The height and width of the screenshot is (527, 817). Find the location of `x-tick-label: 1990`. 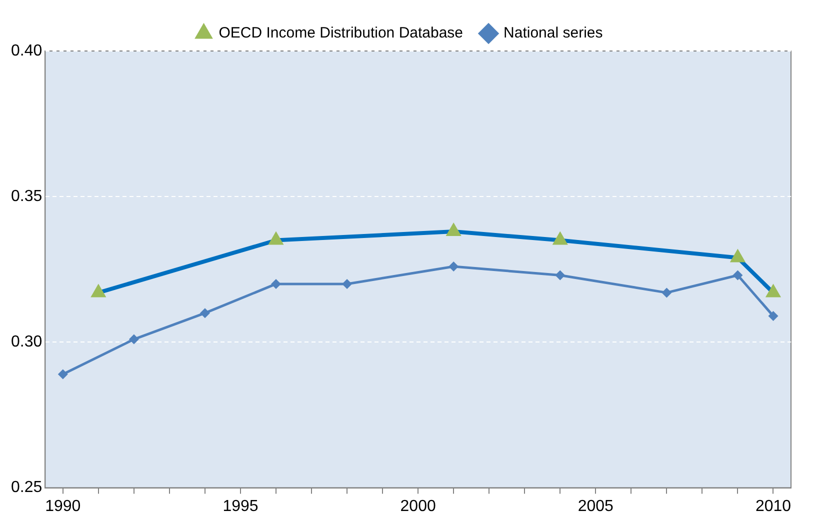

x-tick-label: 1990 is located at coordinates (63, 506).